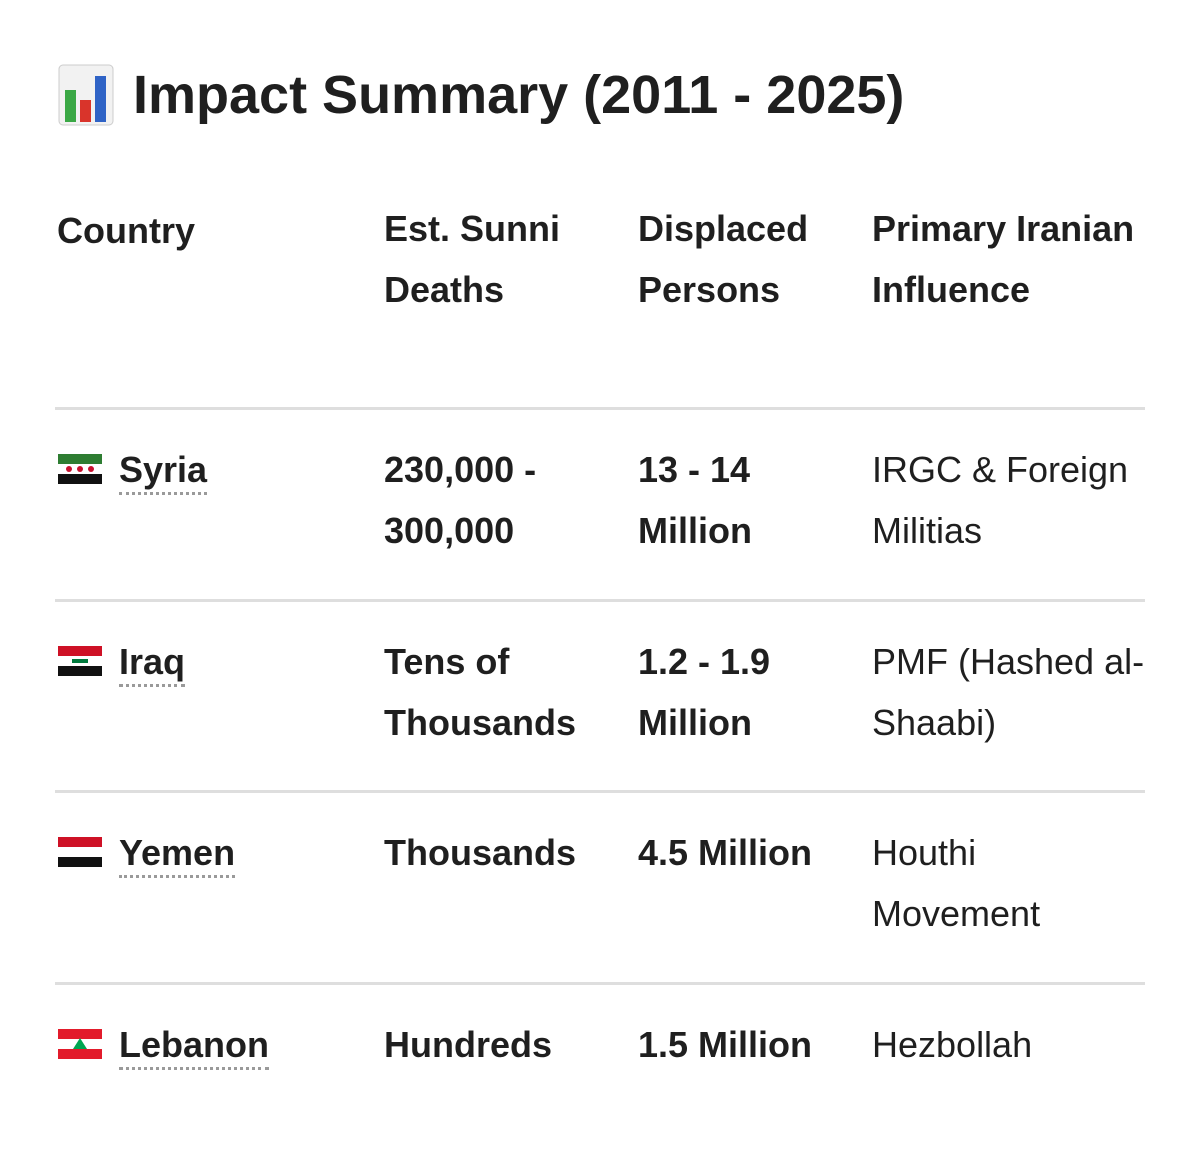 Image resolution: width=1200 pixels, height=1172 pixels. I want to click on column-header: Est. Sunni Deaths, so click(472, 259).